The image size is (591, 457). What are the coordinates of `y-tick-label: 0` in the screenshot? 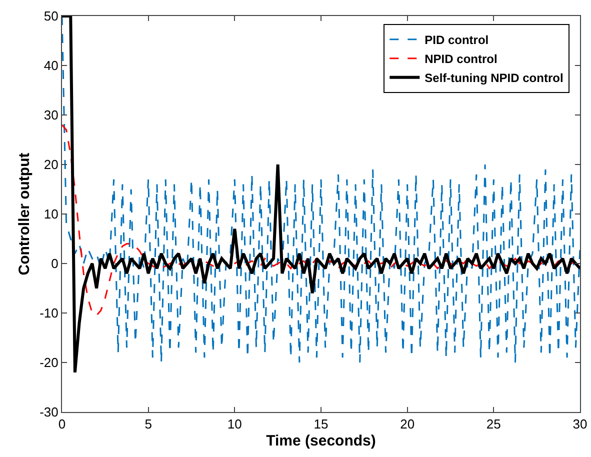 It's located at (54, 264).